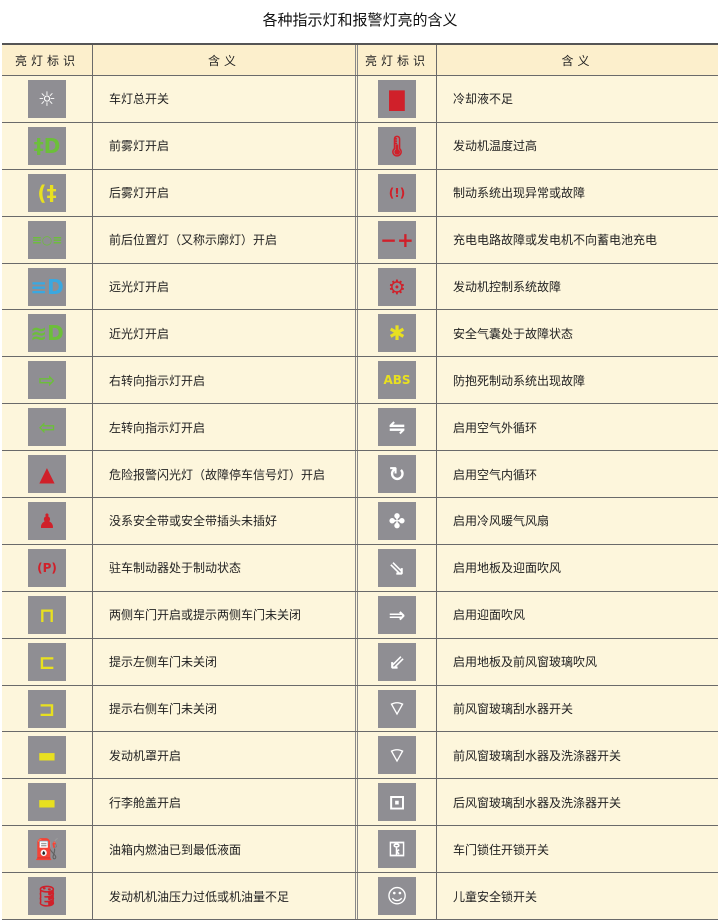  I want to click on hazard-icon: ▲, so click(47, 474).